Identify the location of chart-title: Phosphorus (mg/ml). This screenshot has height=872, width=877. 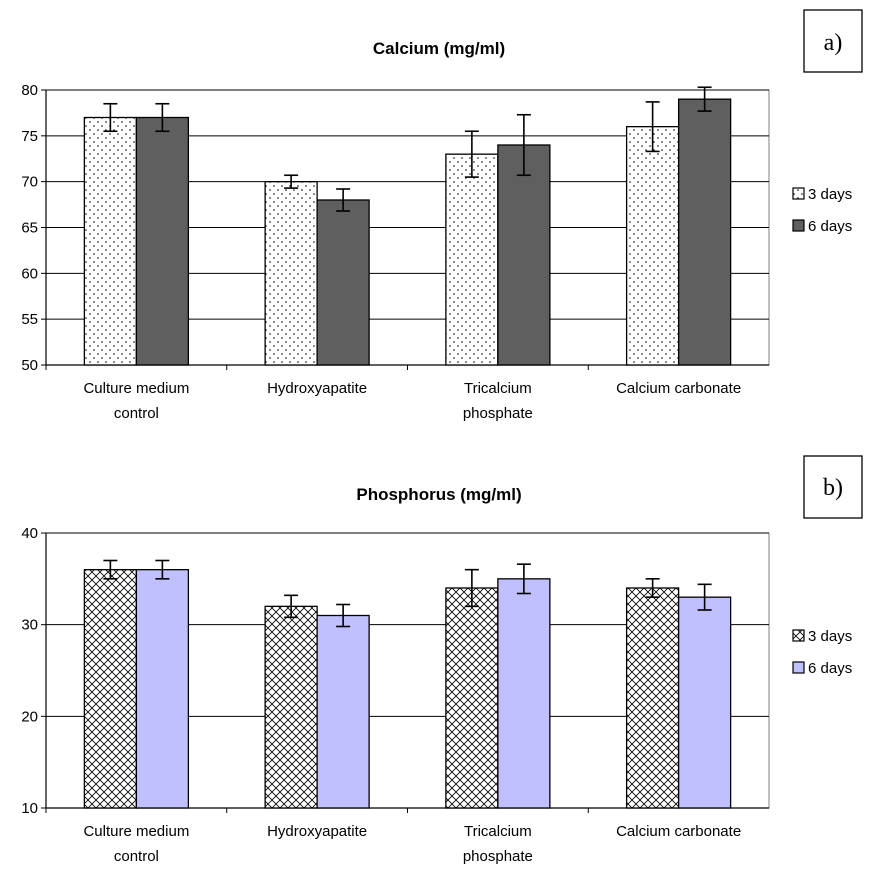
(438, 494).